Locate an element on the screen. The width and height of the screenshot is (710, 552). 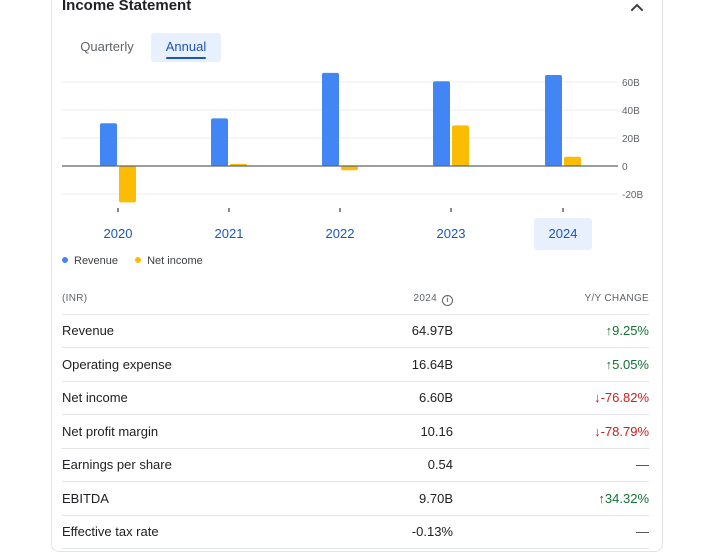
row-label: EBITDA is located at coordinates (85, 498).